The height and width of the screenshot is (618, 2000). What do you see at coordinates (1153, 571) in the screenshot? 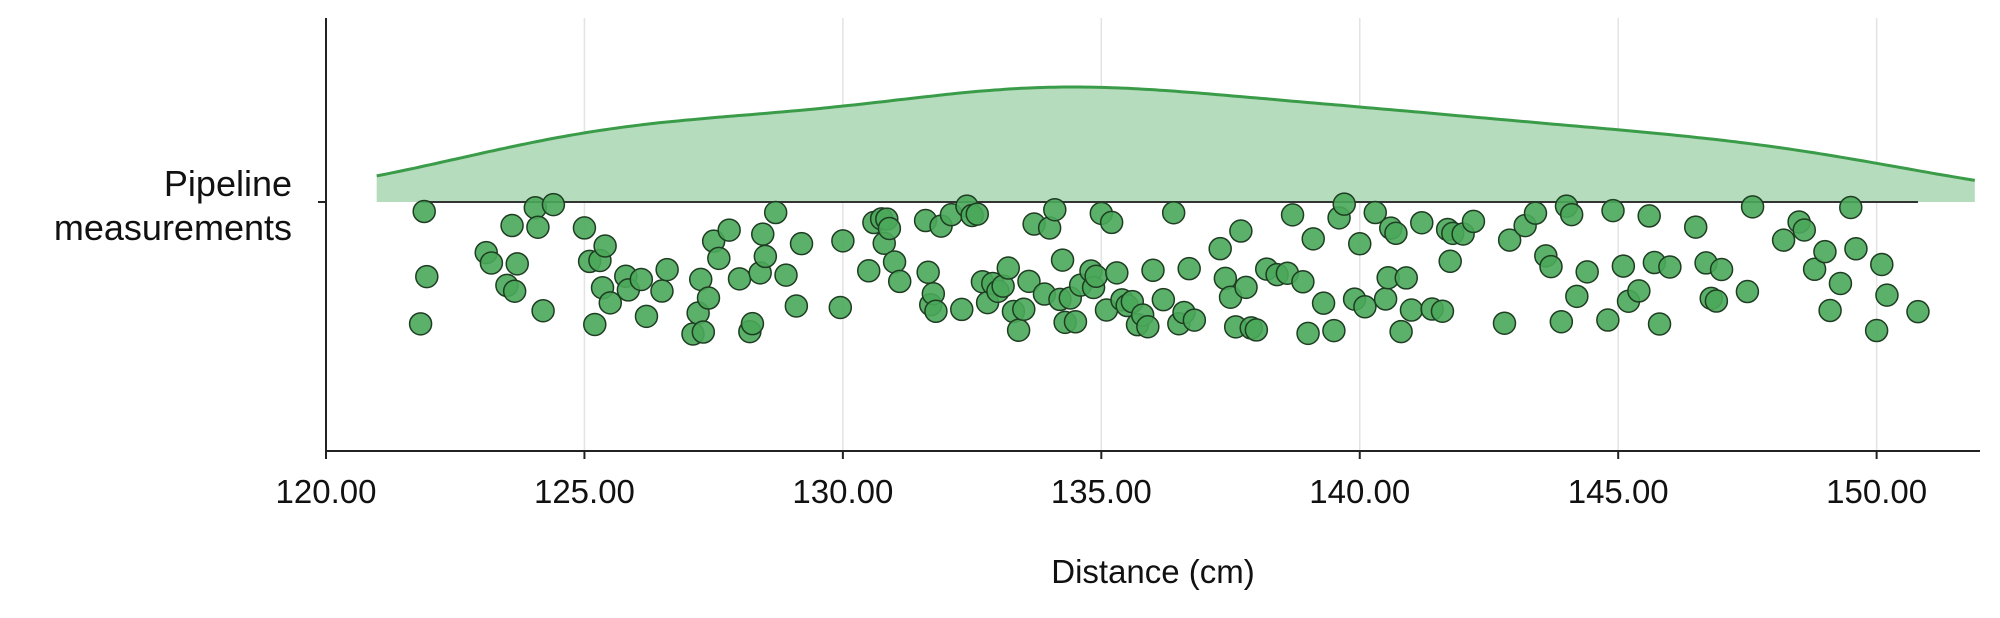
I see `x-axis-label: Distance (cm)` at bounding box center [1153, 571].